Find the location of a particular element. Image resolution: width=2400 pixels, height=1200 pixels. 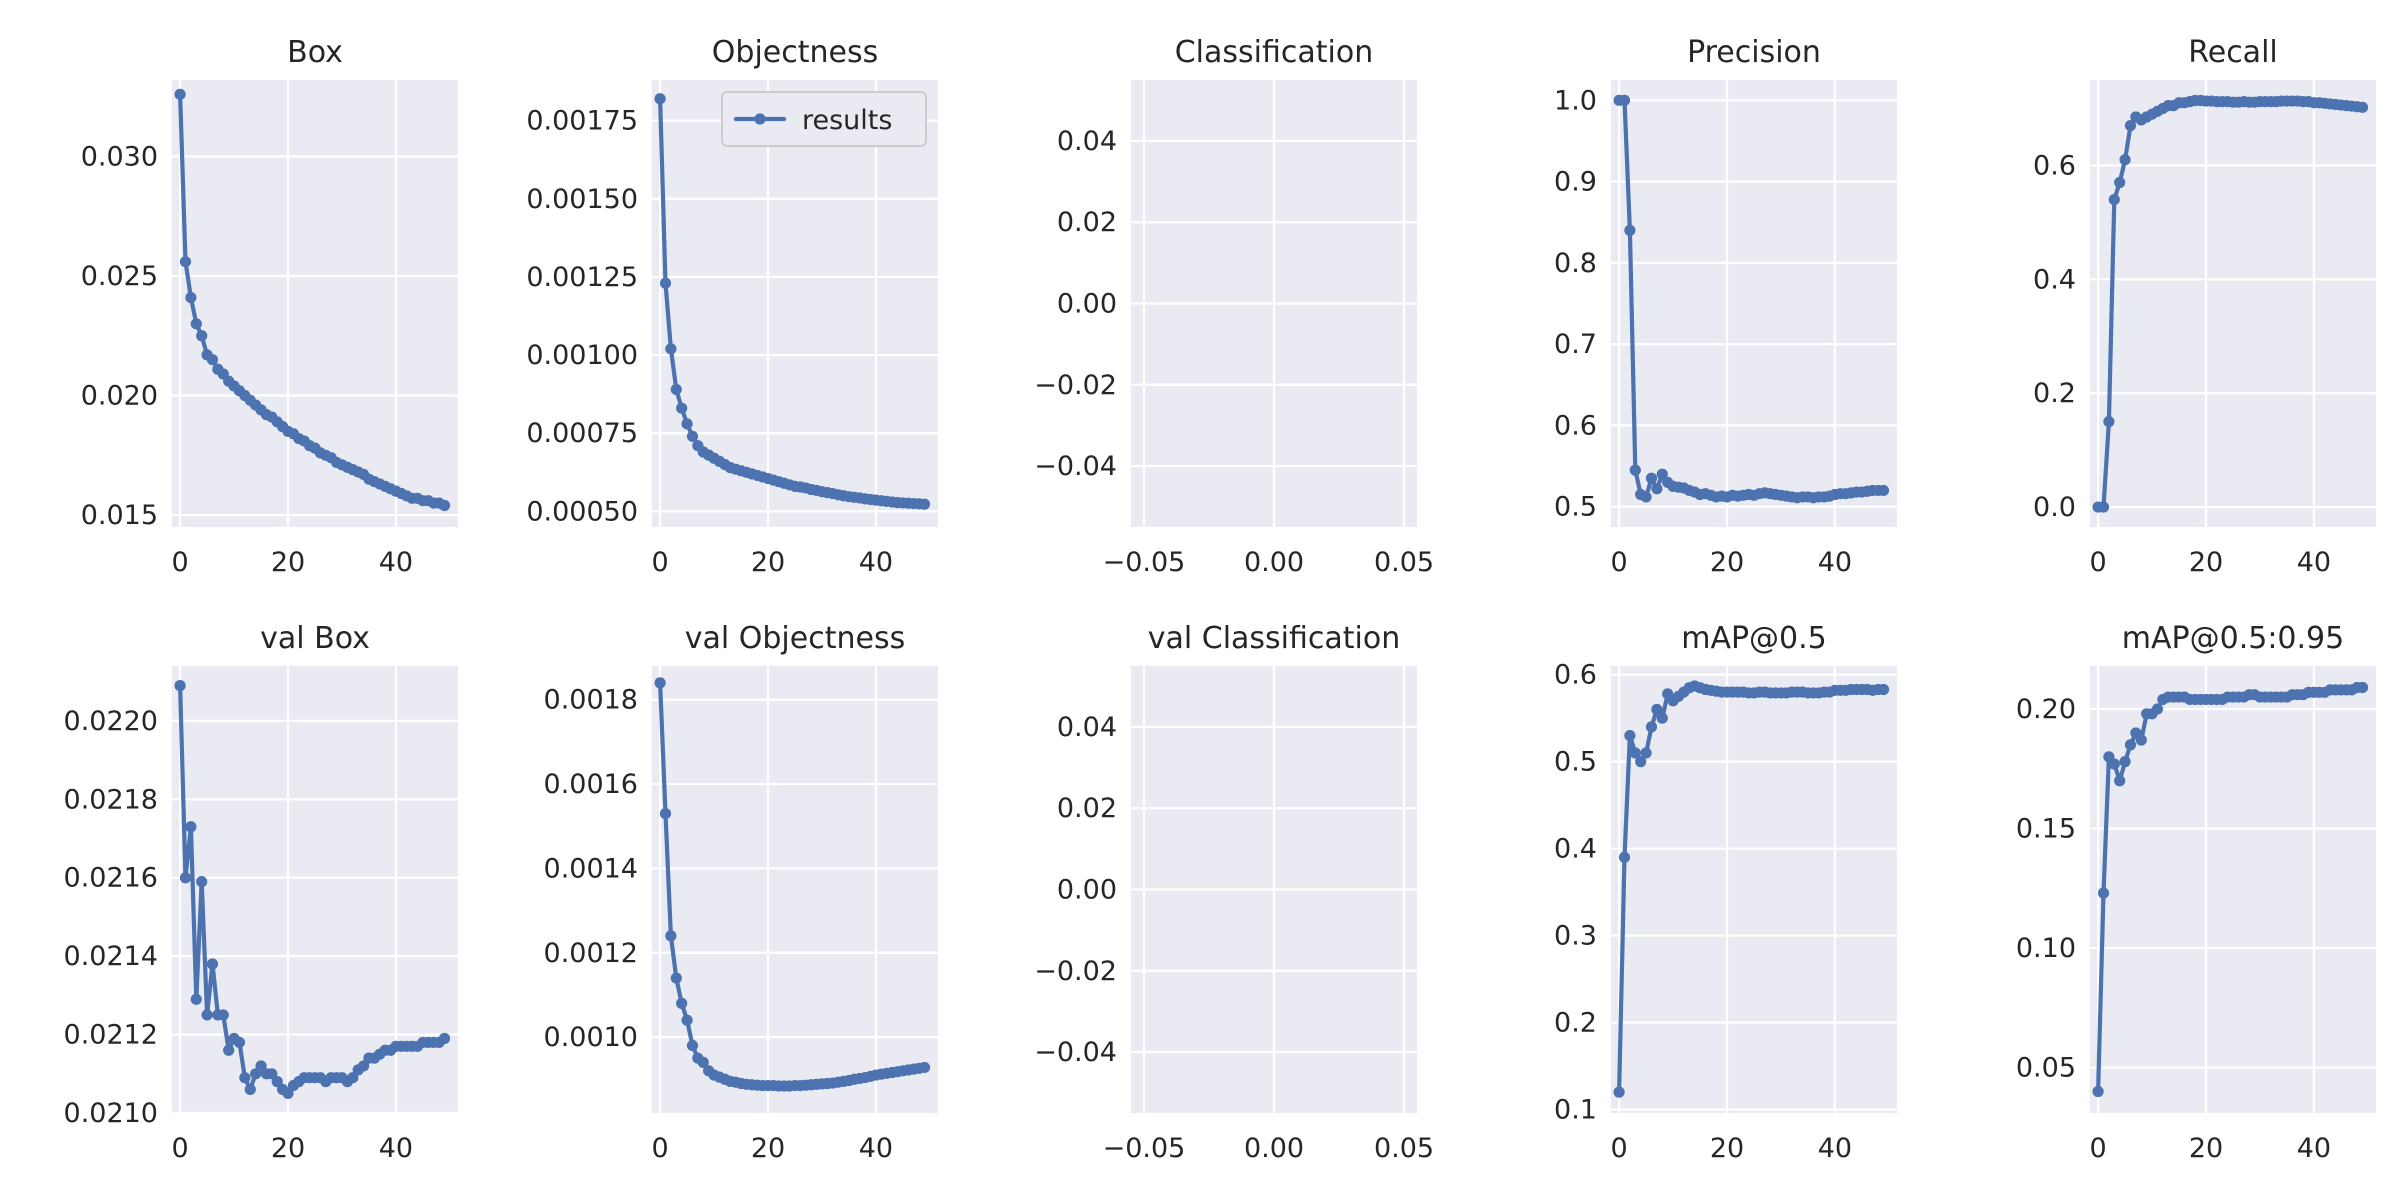

y-tick-label: 0.0218 is located at coordinates (111, 799).